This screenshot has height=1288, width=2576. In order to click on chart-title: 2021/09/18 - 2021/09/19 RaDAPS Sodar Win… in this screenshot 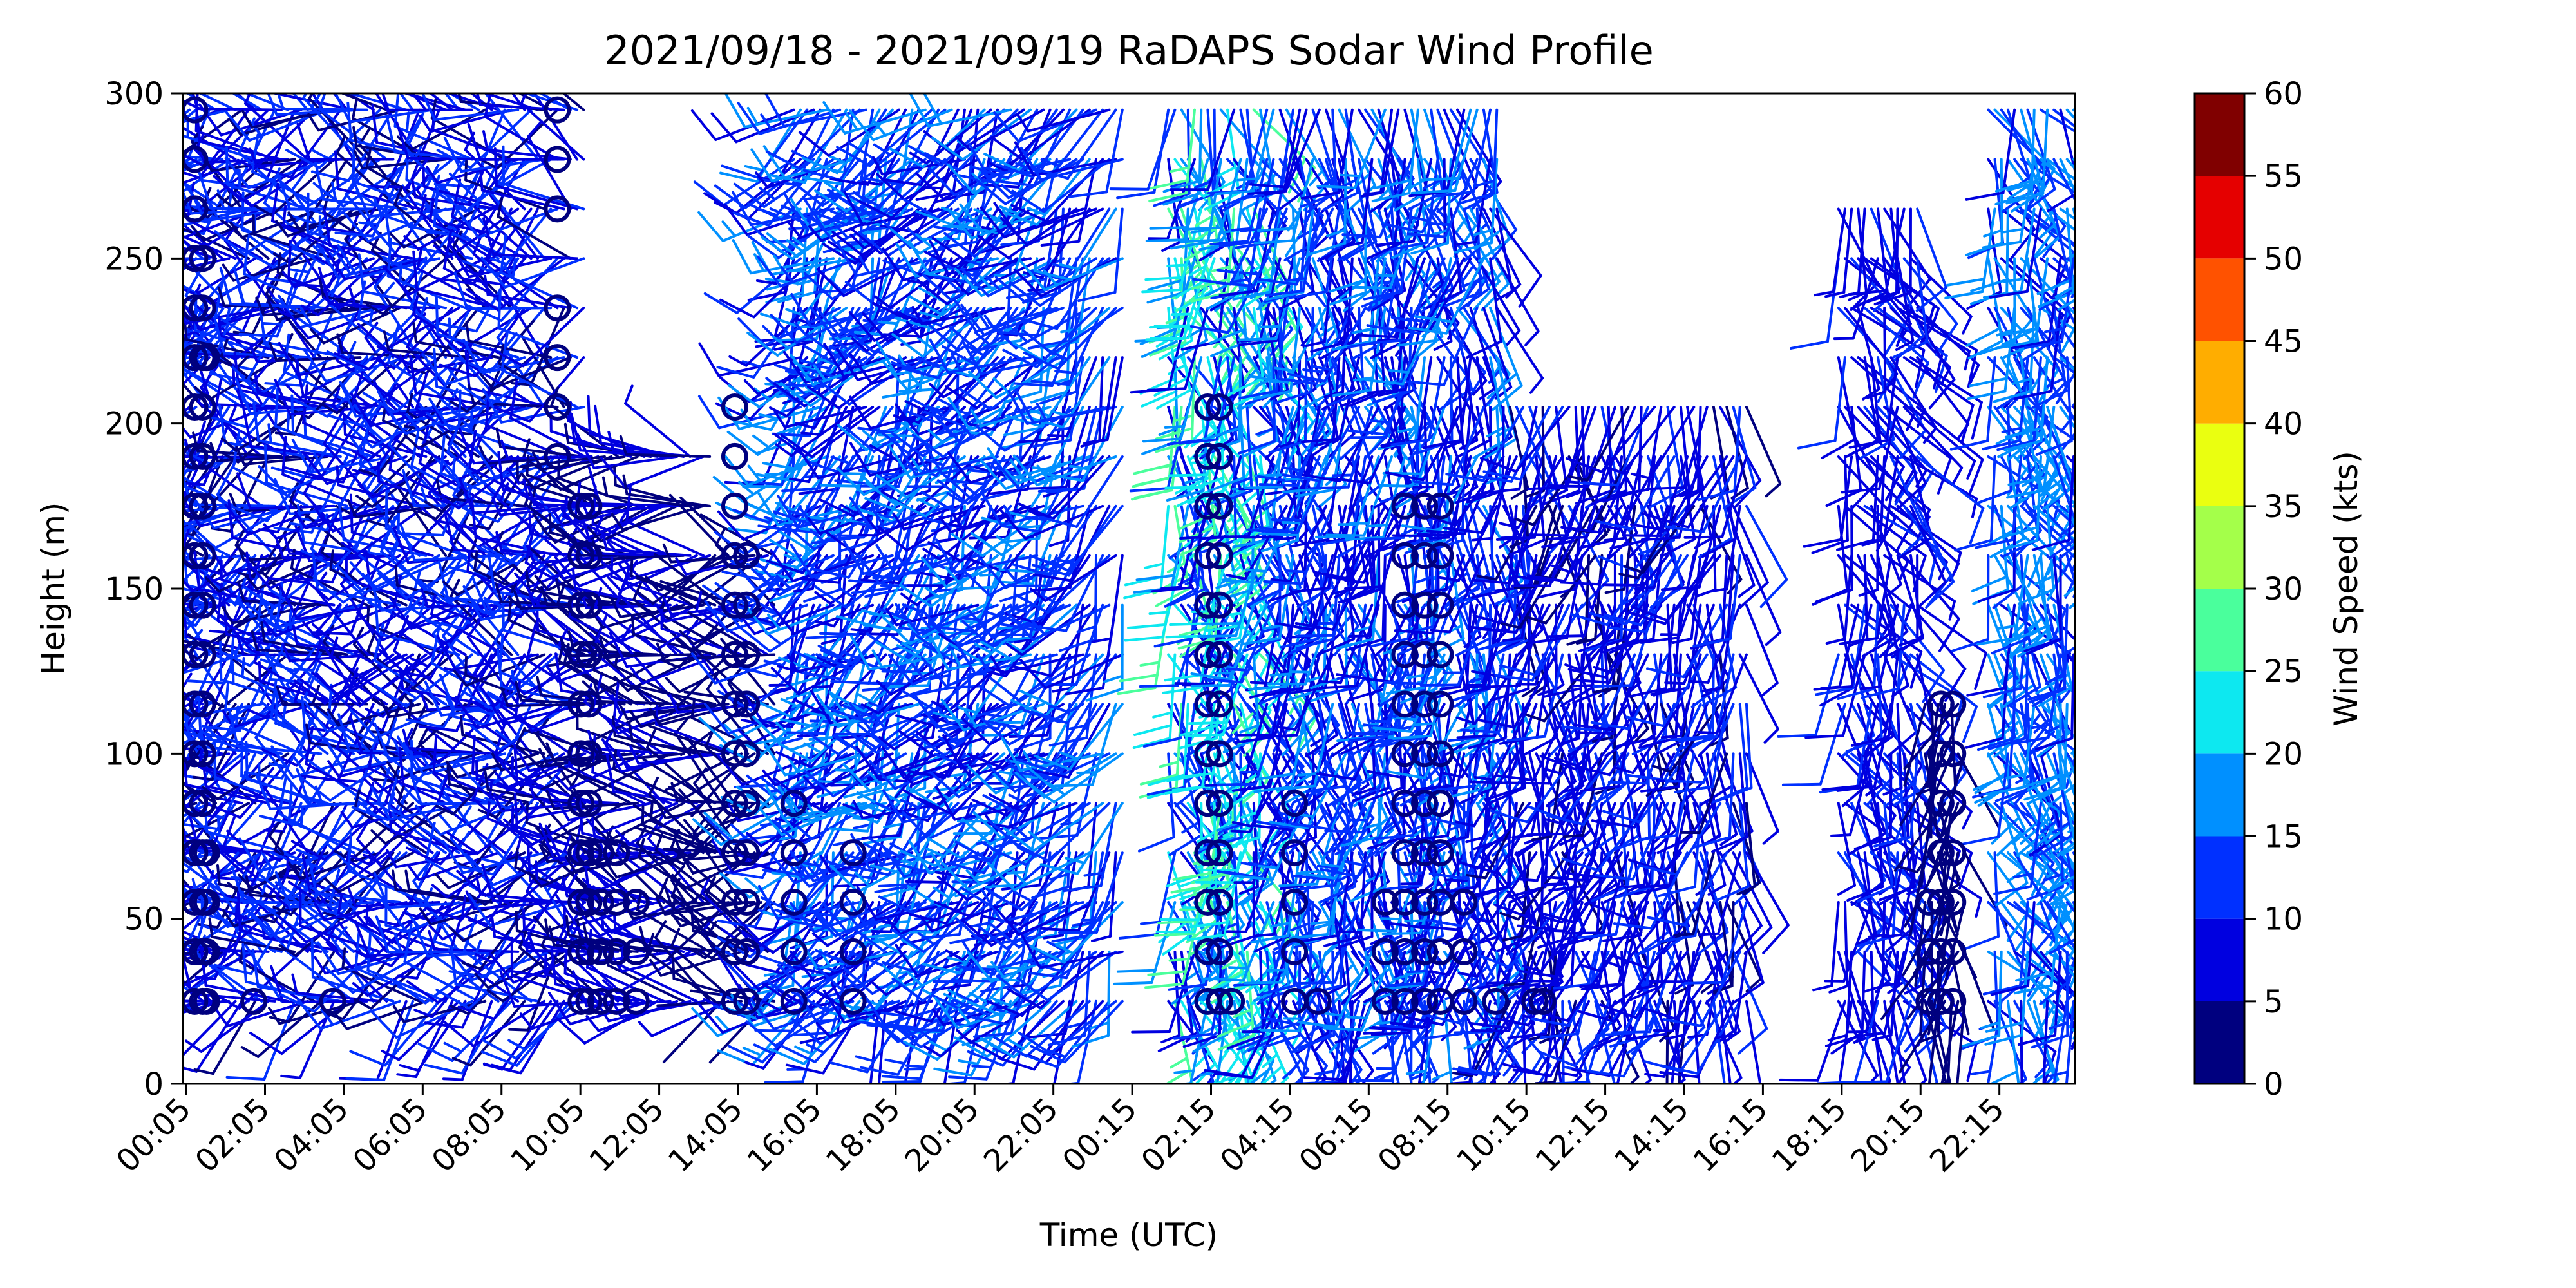, I will do `click(1129, 50)`.